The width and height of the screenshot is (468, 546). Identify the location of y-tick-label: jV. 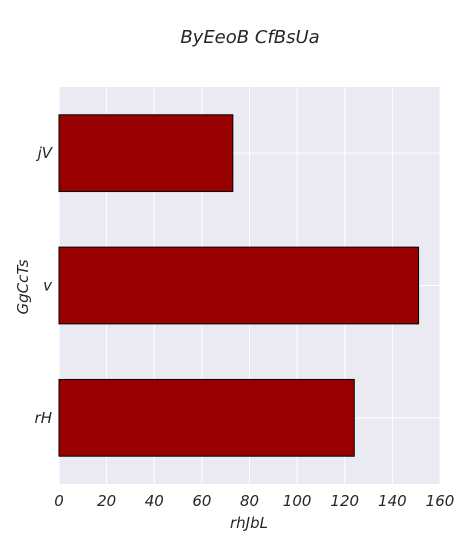
(45, 153).